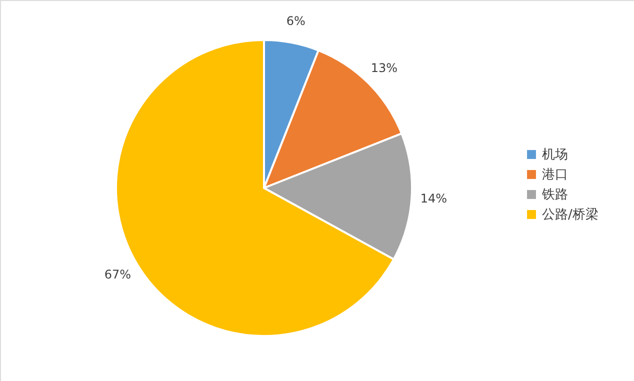  I want to click on data-label: 14%, so click(433, 199).